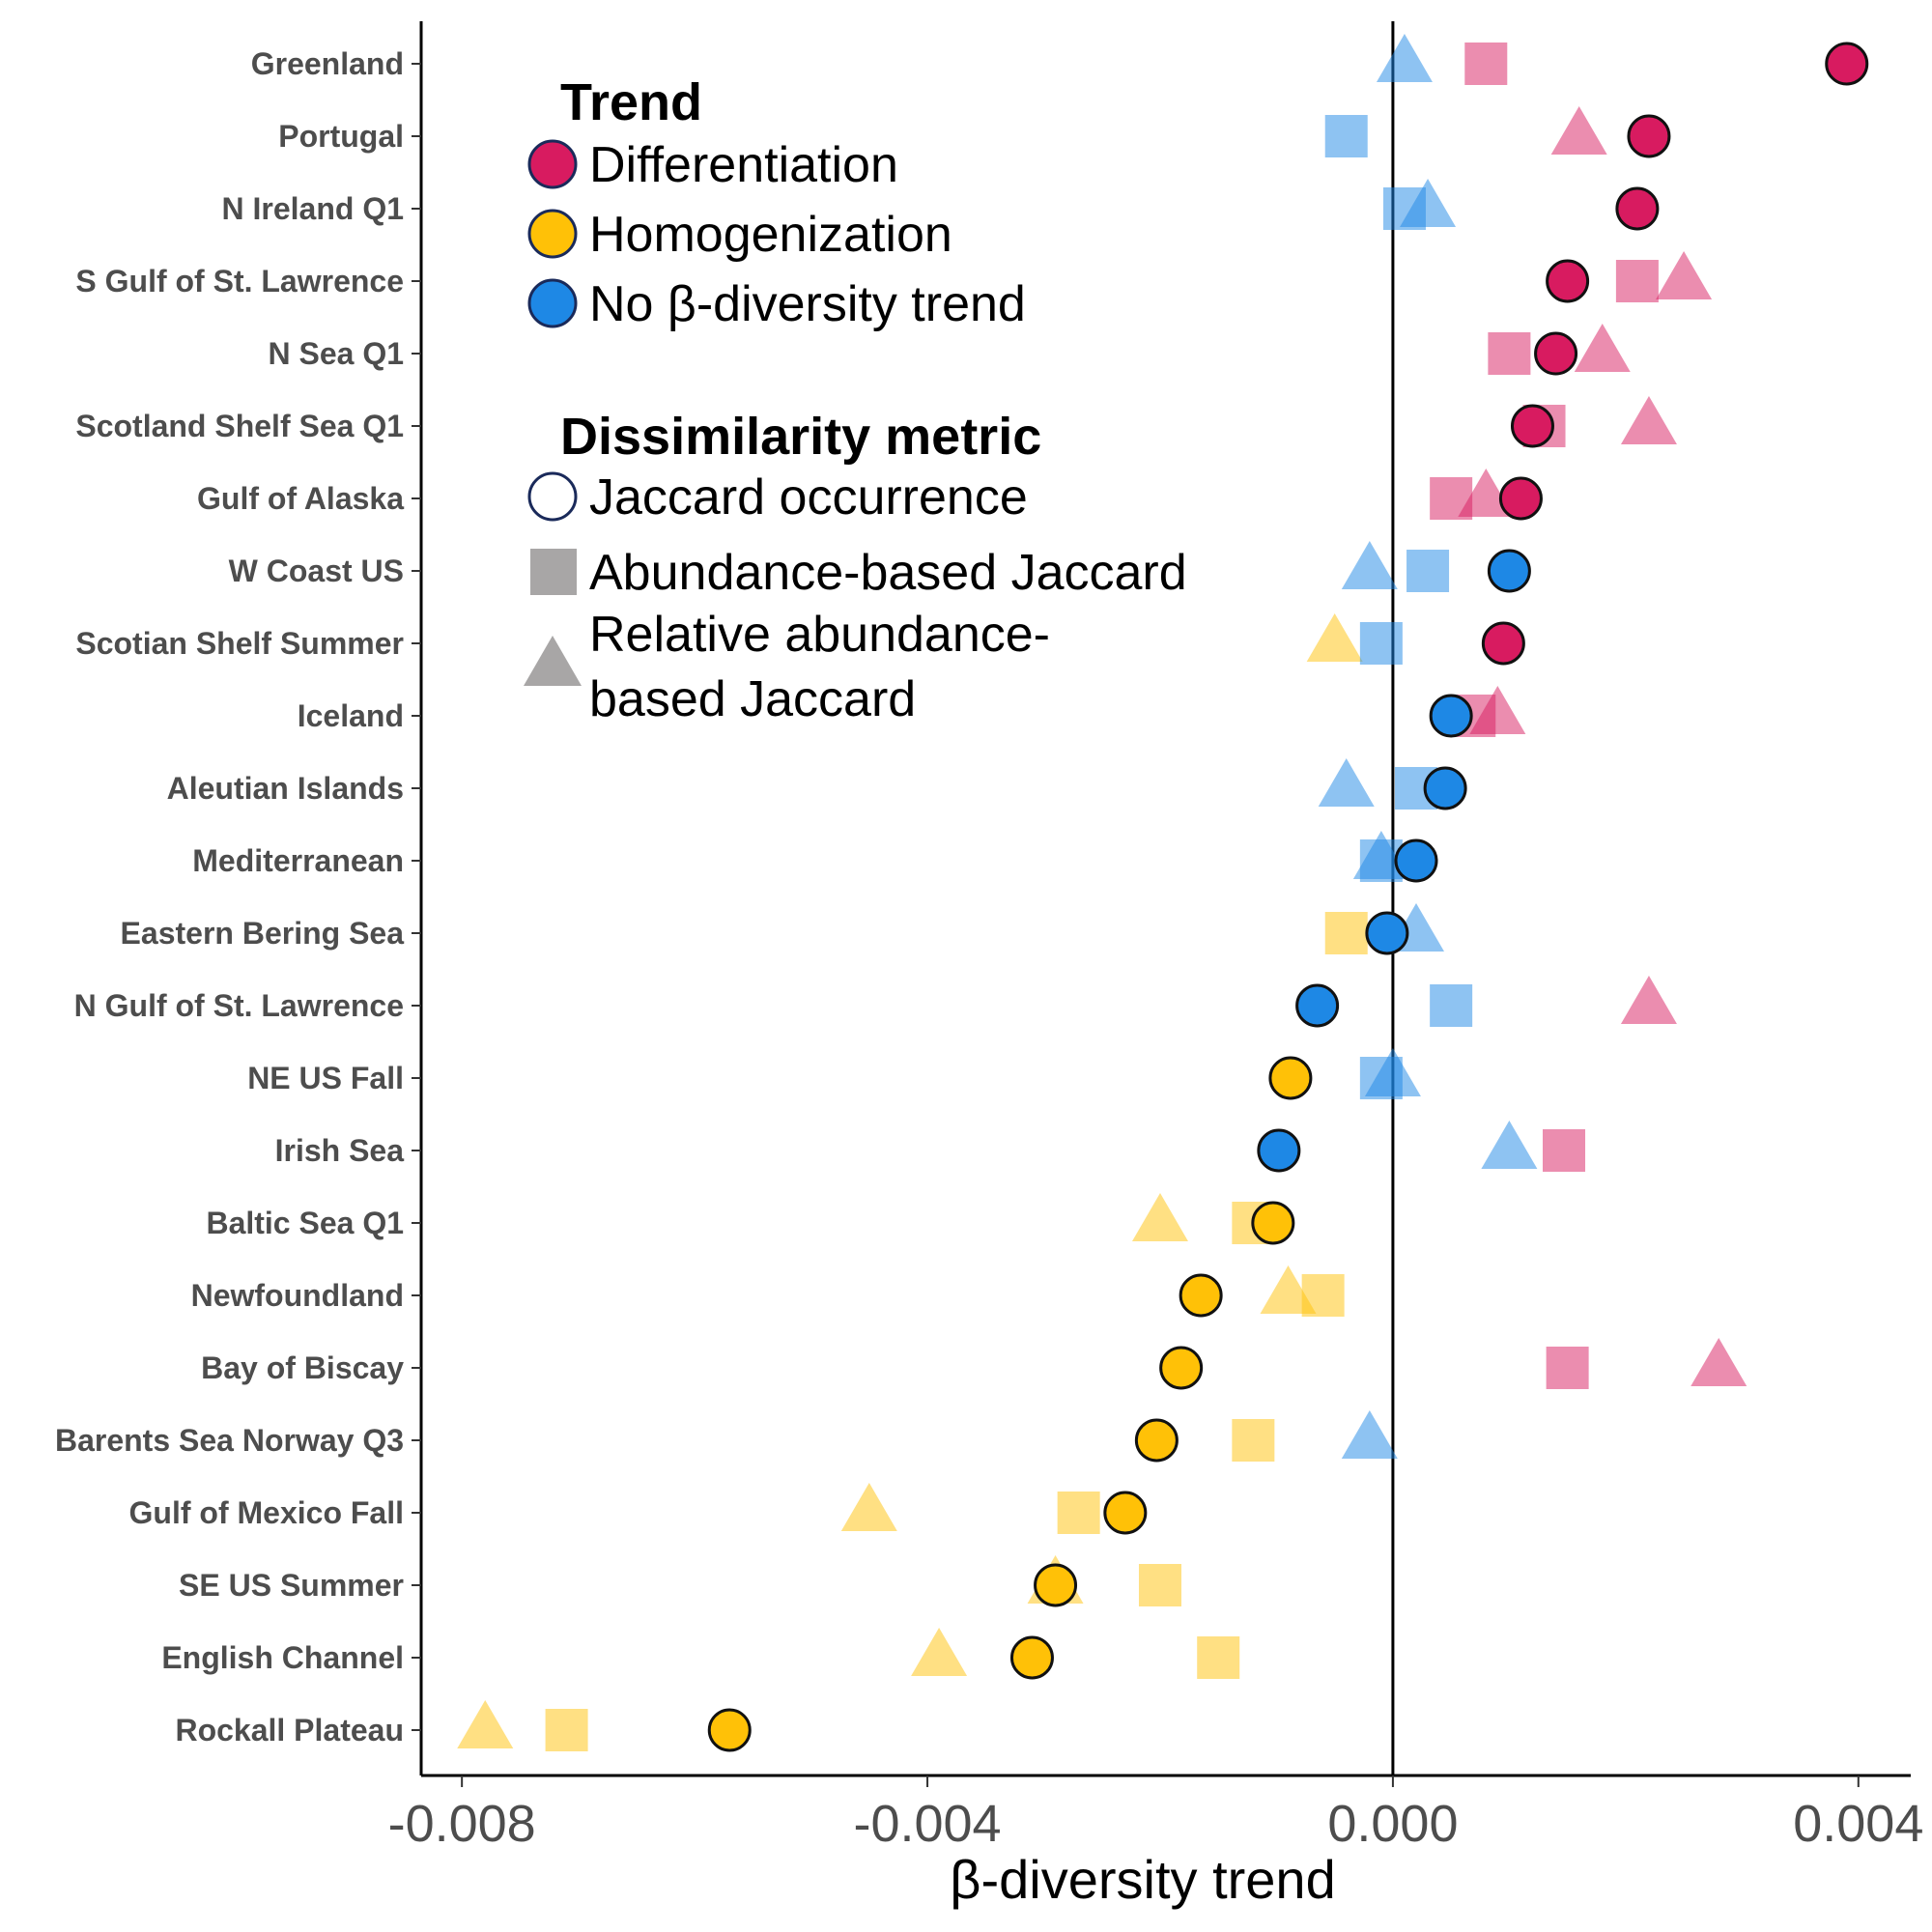  What do you see at coordinates (927, 1824) in the screenshot?
I see `x-tick-label: -0.004` at bounding box center [927, 1824].